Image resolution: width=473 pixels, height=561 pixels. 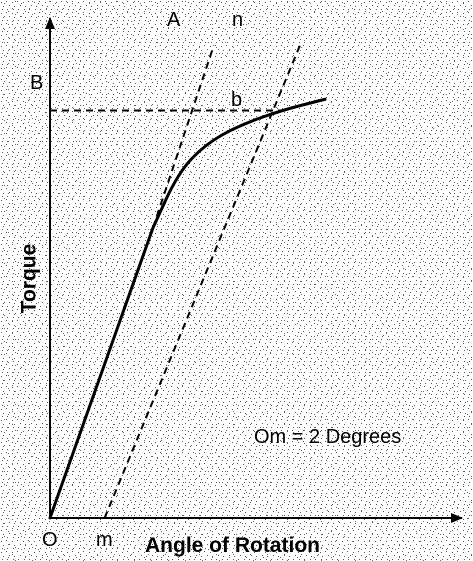 What do you see at coordinates (328, 437) in the screenshot?
I see `offset-annotation: Om = 2 Degrees` at bounding box center [328, 437].